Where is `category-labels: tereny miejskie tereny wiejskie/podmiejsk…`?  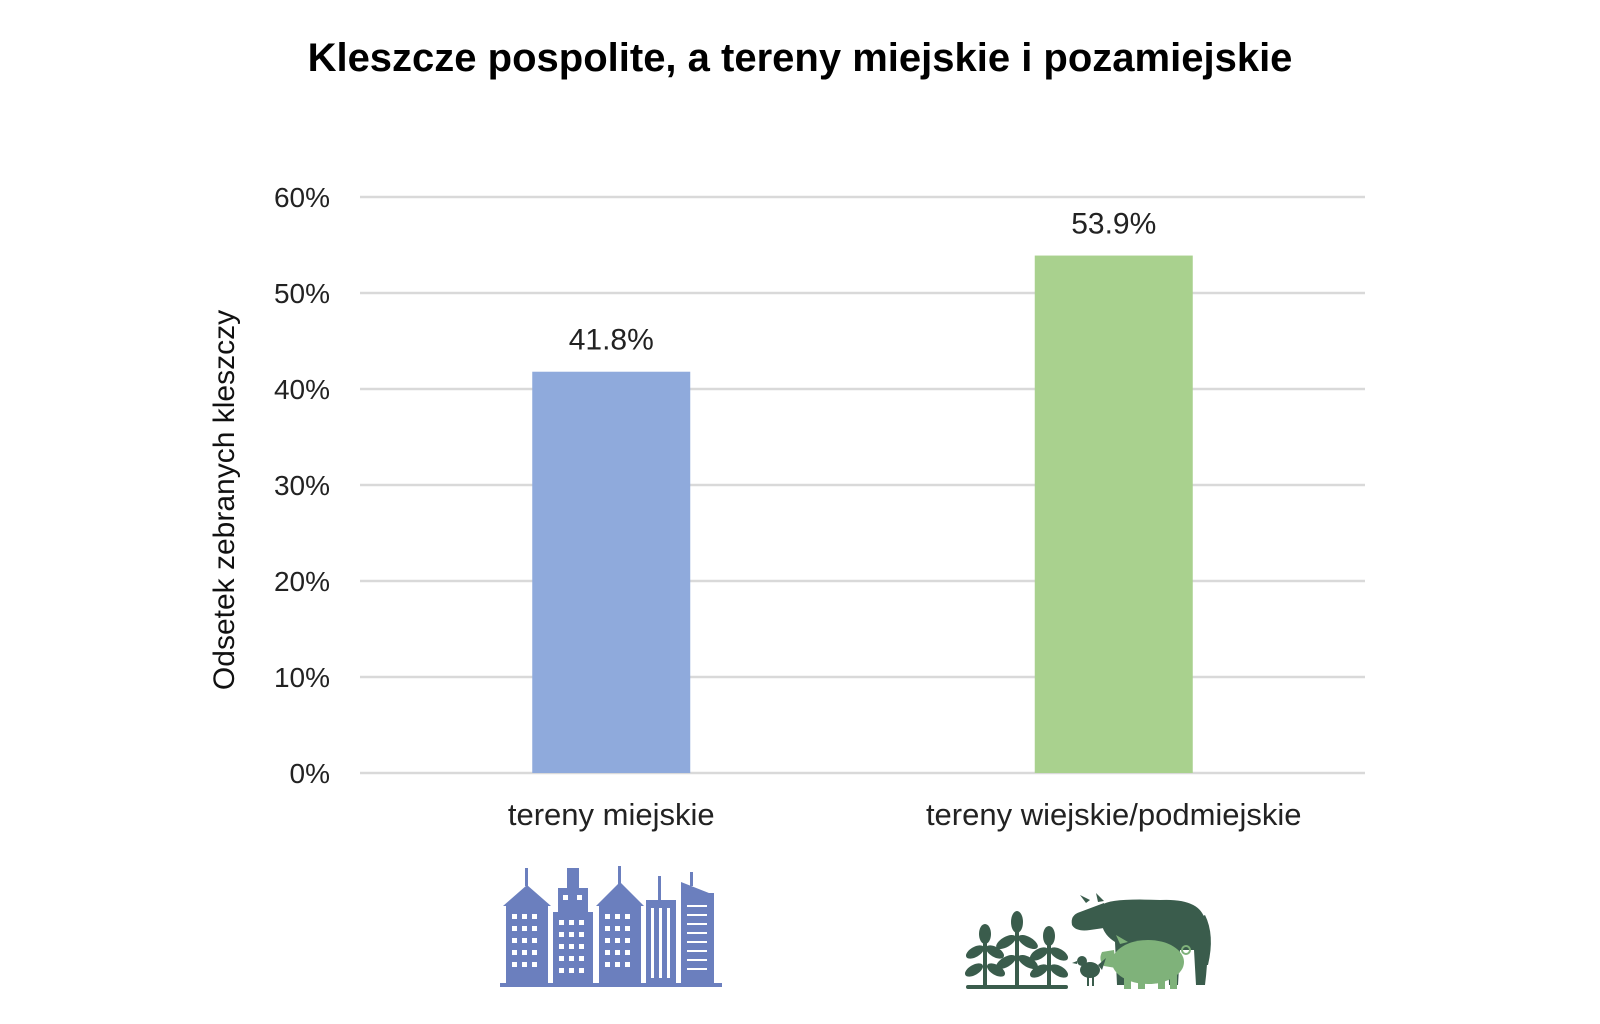
category-labels: tereny miejskie tereny wiejskie/podmiejsk… is located at coordinates (905, 814).